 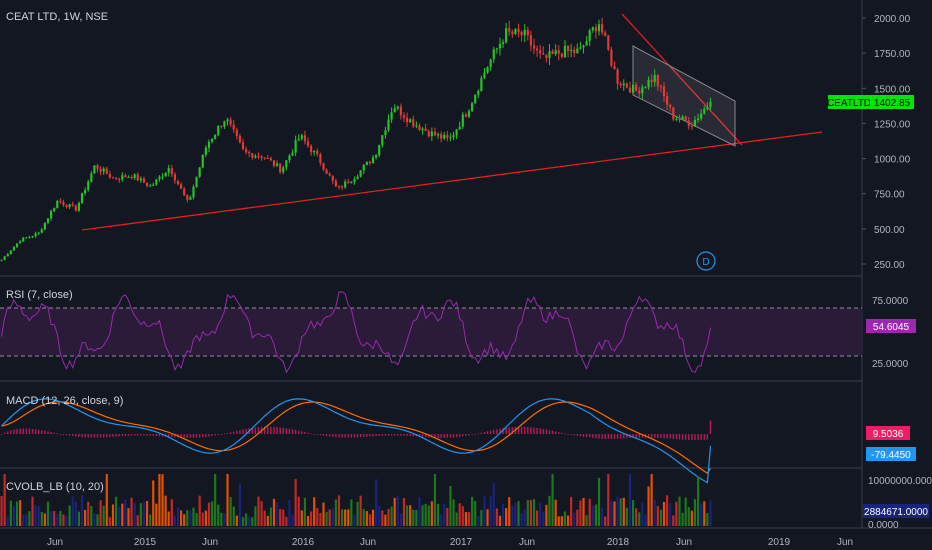 I want to click on support-trendline, so click(x=452, y=181).